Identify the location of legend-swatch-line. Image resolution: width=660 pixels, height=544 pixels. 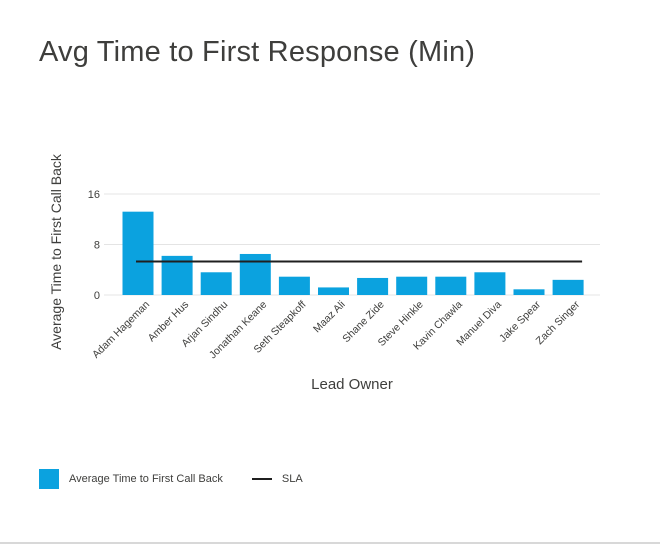
(261, 479).